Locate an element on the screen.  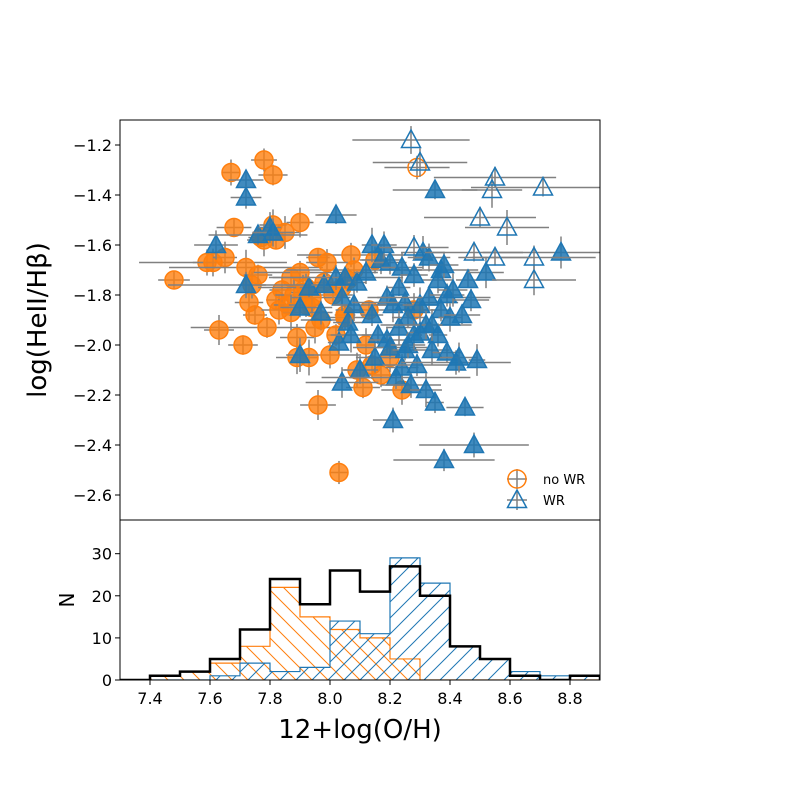
y-tick-label: −2.4 is located at coordinates (92, 445).